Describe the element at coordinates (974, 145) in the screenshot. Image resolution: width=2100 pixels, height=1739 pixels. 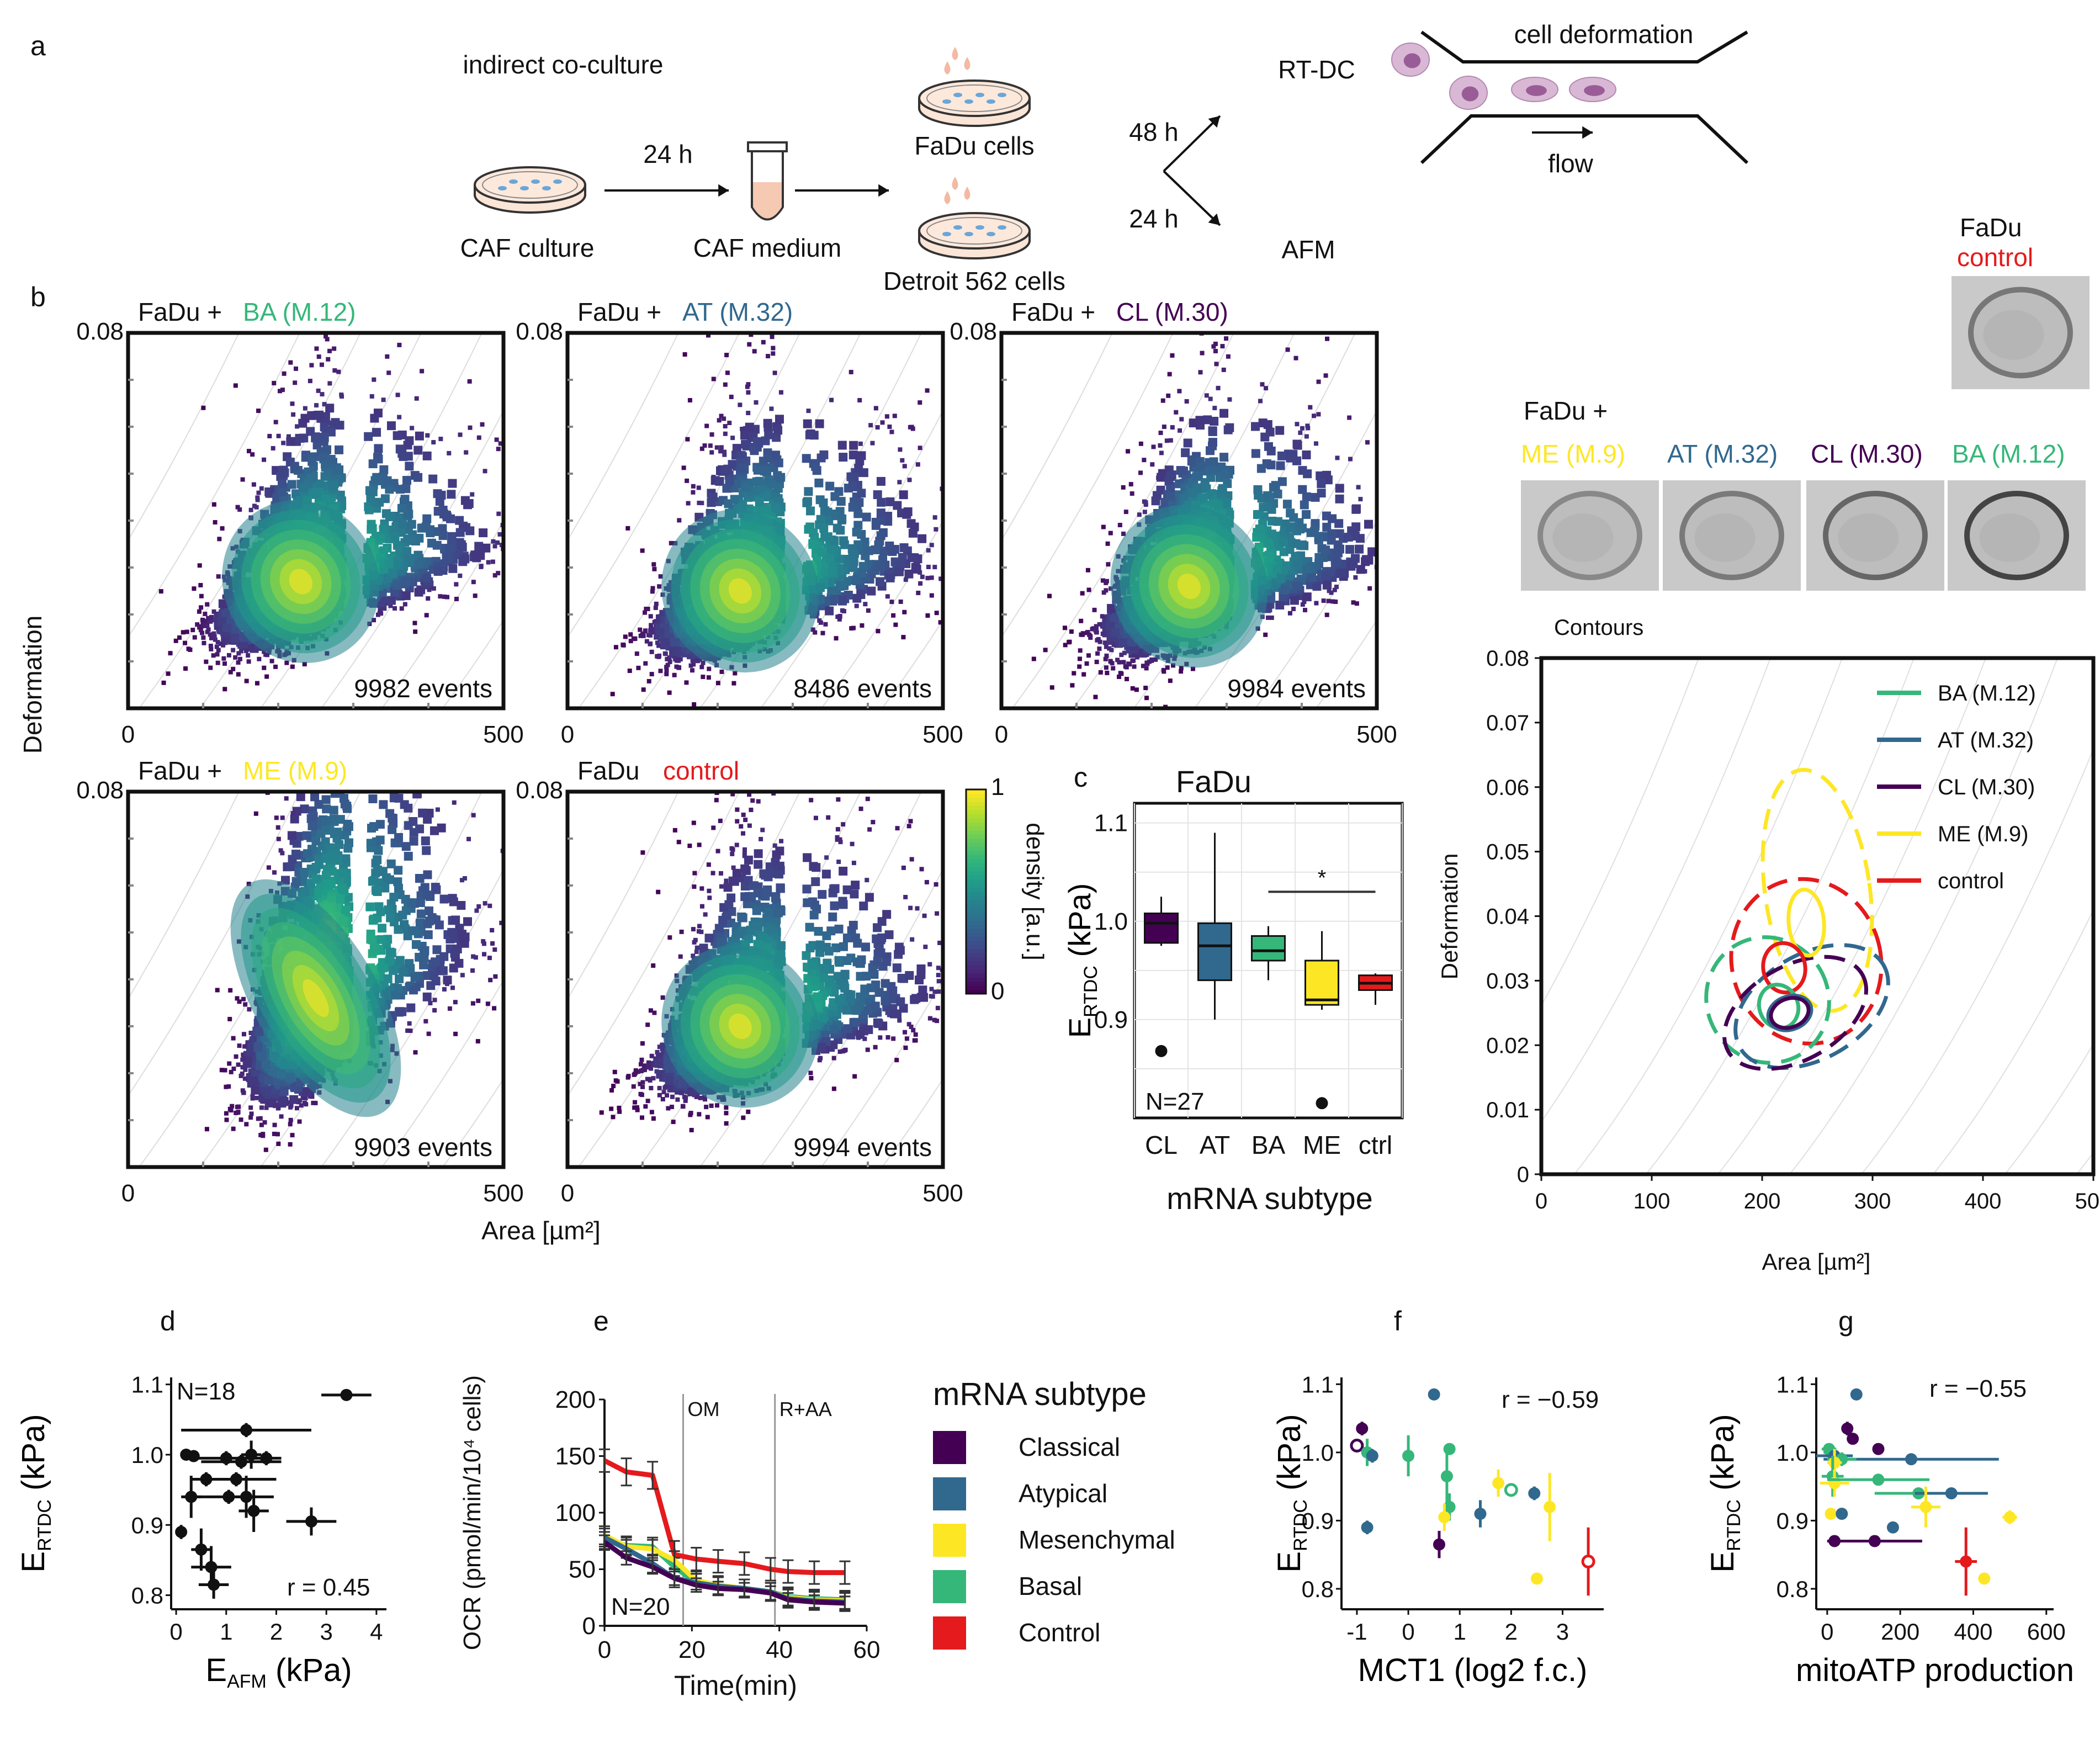
I see `fadu-cells-label: FaDu cells` at that location.